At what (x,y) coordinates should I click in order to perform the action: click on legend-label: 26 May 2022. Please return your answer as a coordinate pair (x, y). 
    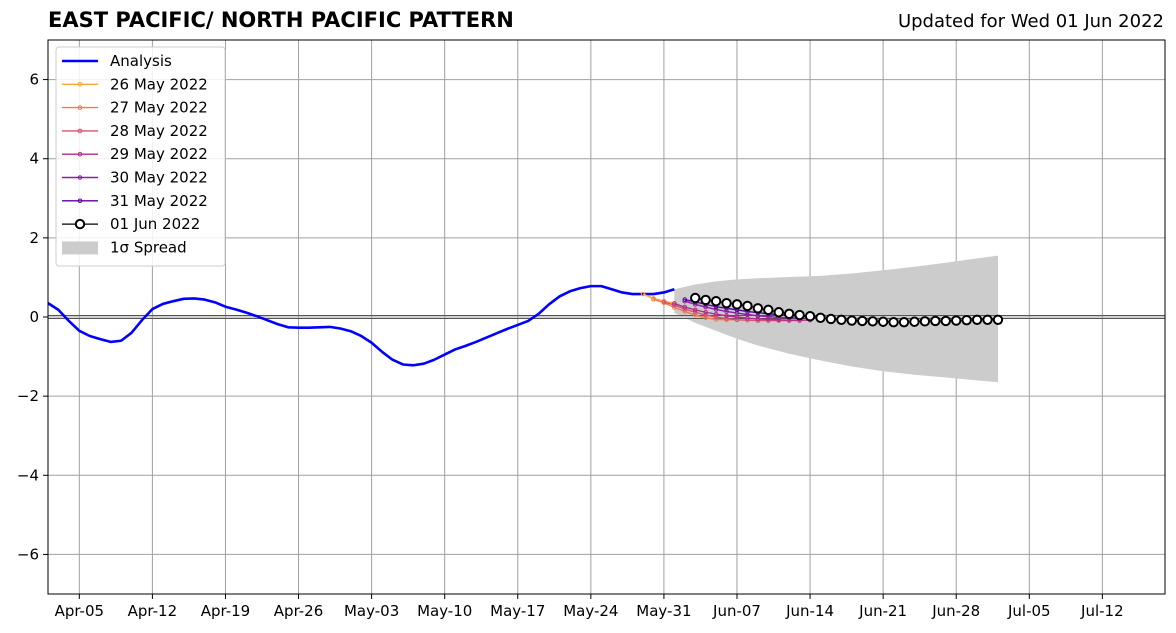
    Looking at the image, I should click on (159, 84).